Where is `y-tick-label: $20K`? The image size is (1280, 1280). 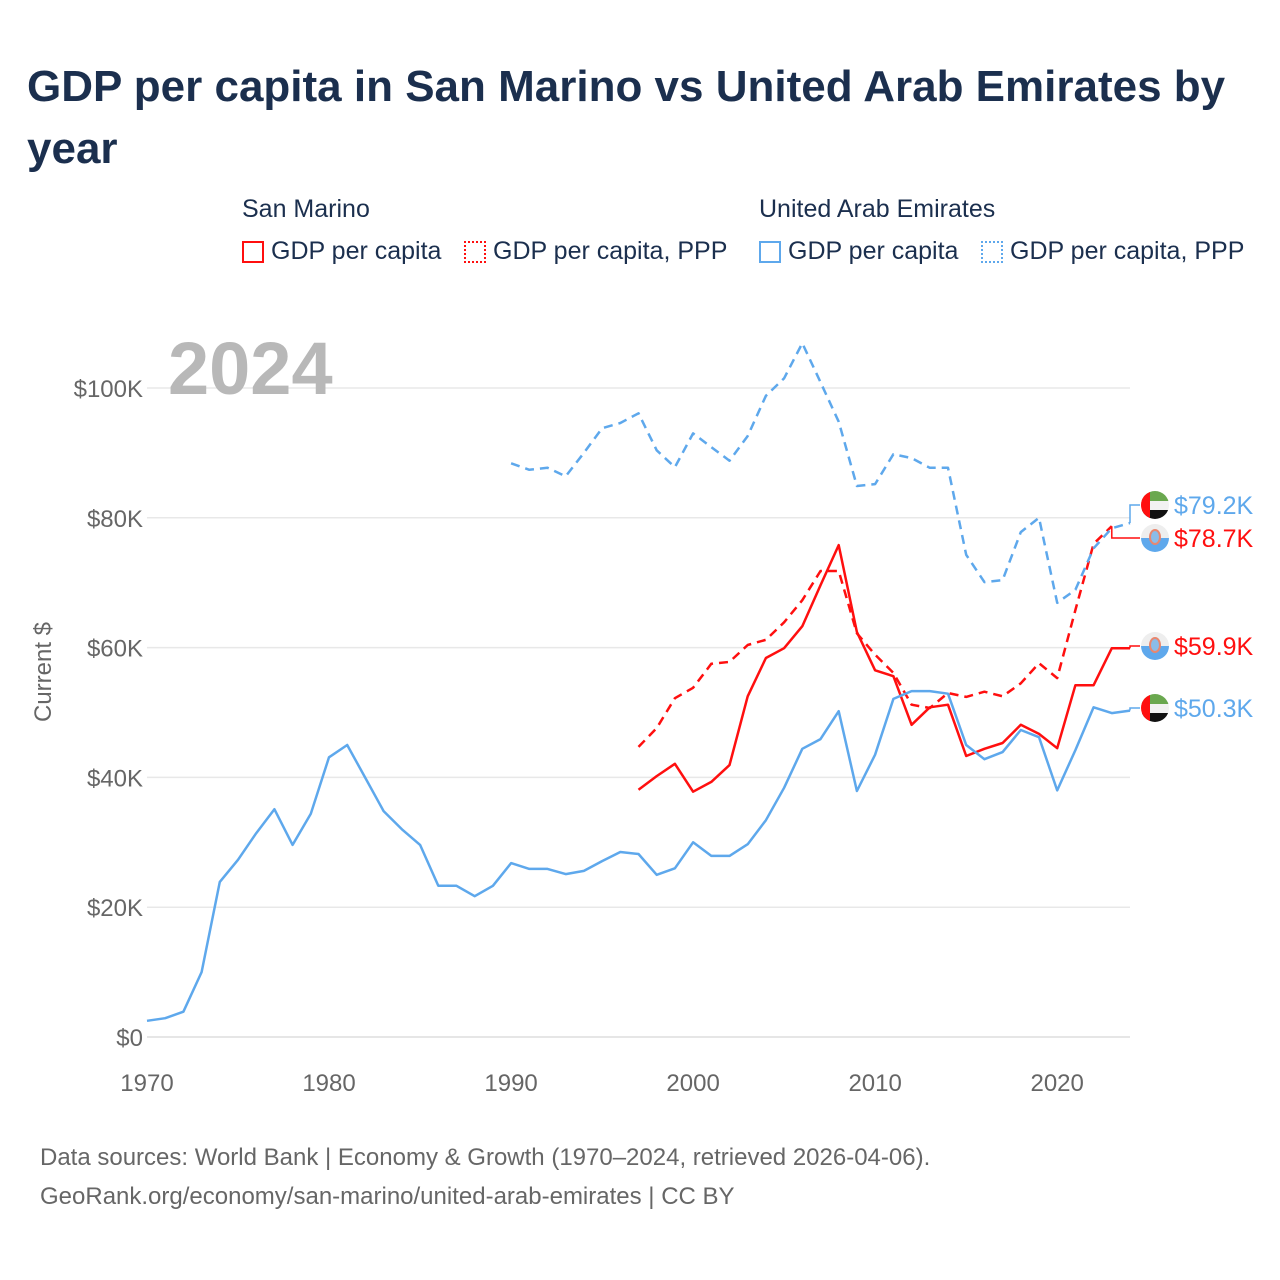
y-tick-label: $20K is located at coordinates (115, 908).